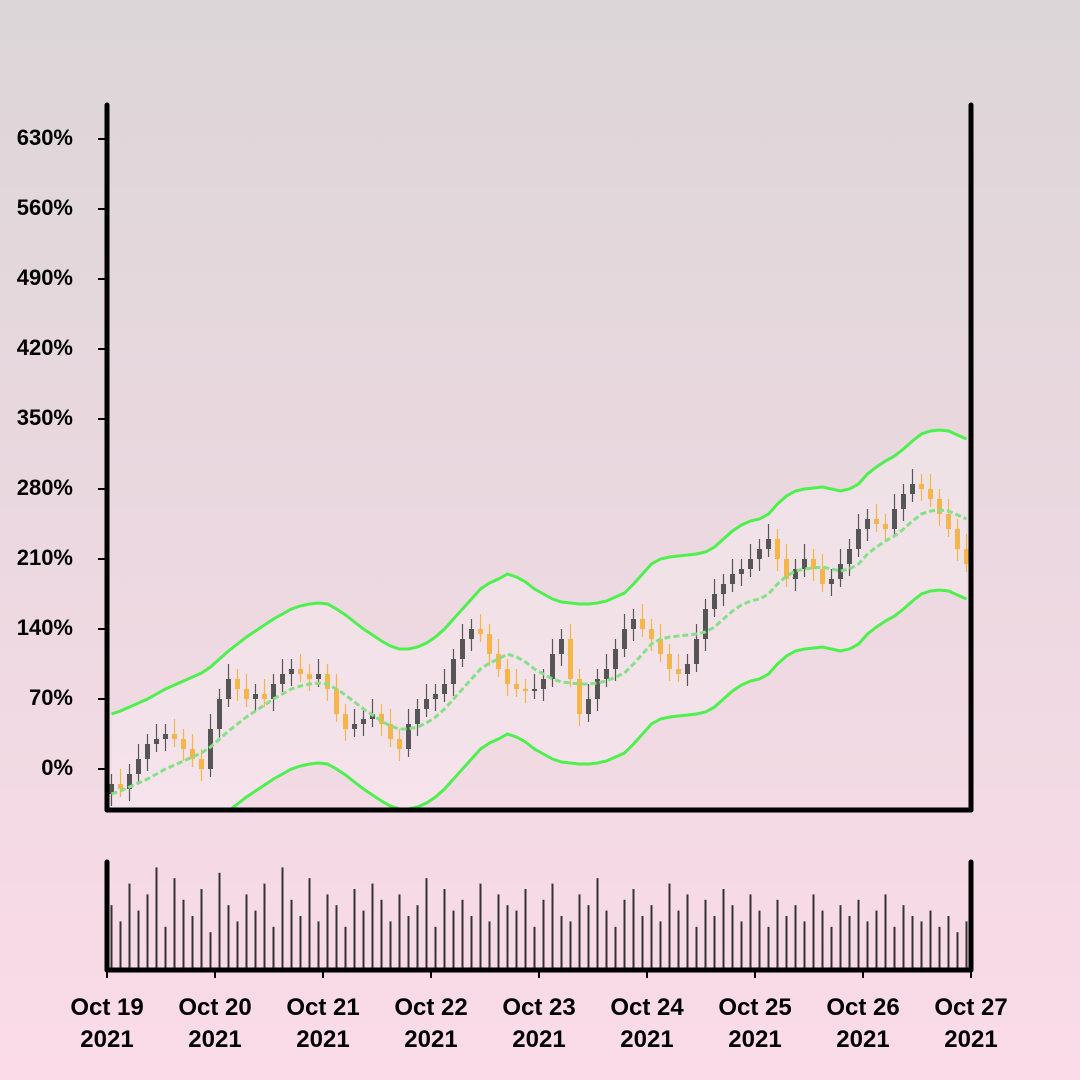 The image size is (1080, 1080). Describe the element at coordinates (647, 1023) in the screenshot. I see `x-tick-label: Oct 24 2021` at that location.